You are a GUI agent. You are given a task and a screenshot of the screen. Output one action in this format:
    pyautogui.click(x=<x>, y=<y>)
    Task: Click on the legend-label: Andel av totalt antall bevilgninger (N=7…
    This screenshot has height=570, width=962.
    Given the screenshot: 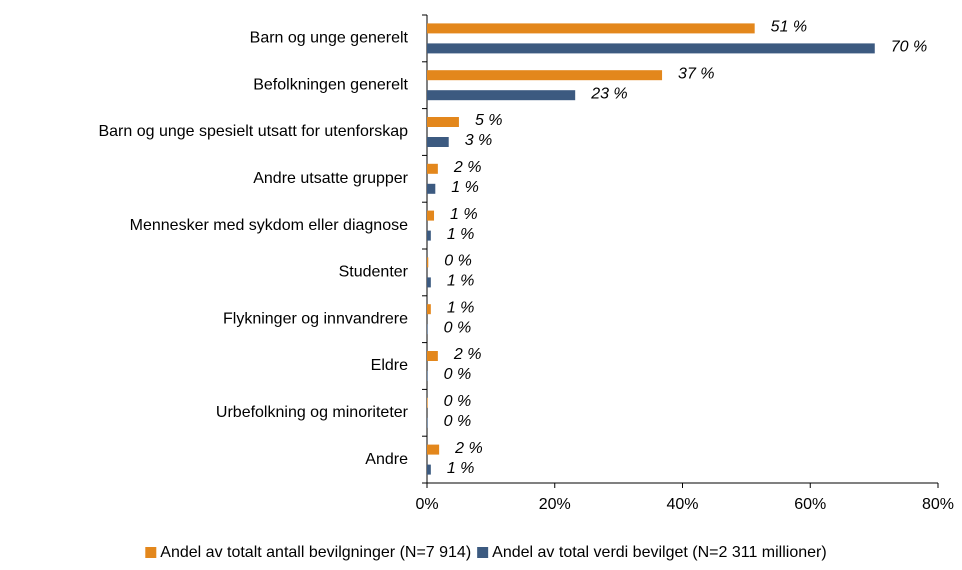 What is the action you would take?
    pyautogui.click(x=315, y=552)
    